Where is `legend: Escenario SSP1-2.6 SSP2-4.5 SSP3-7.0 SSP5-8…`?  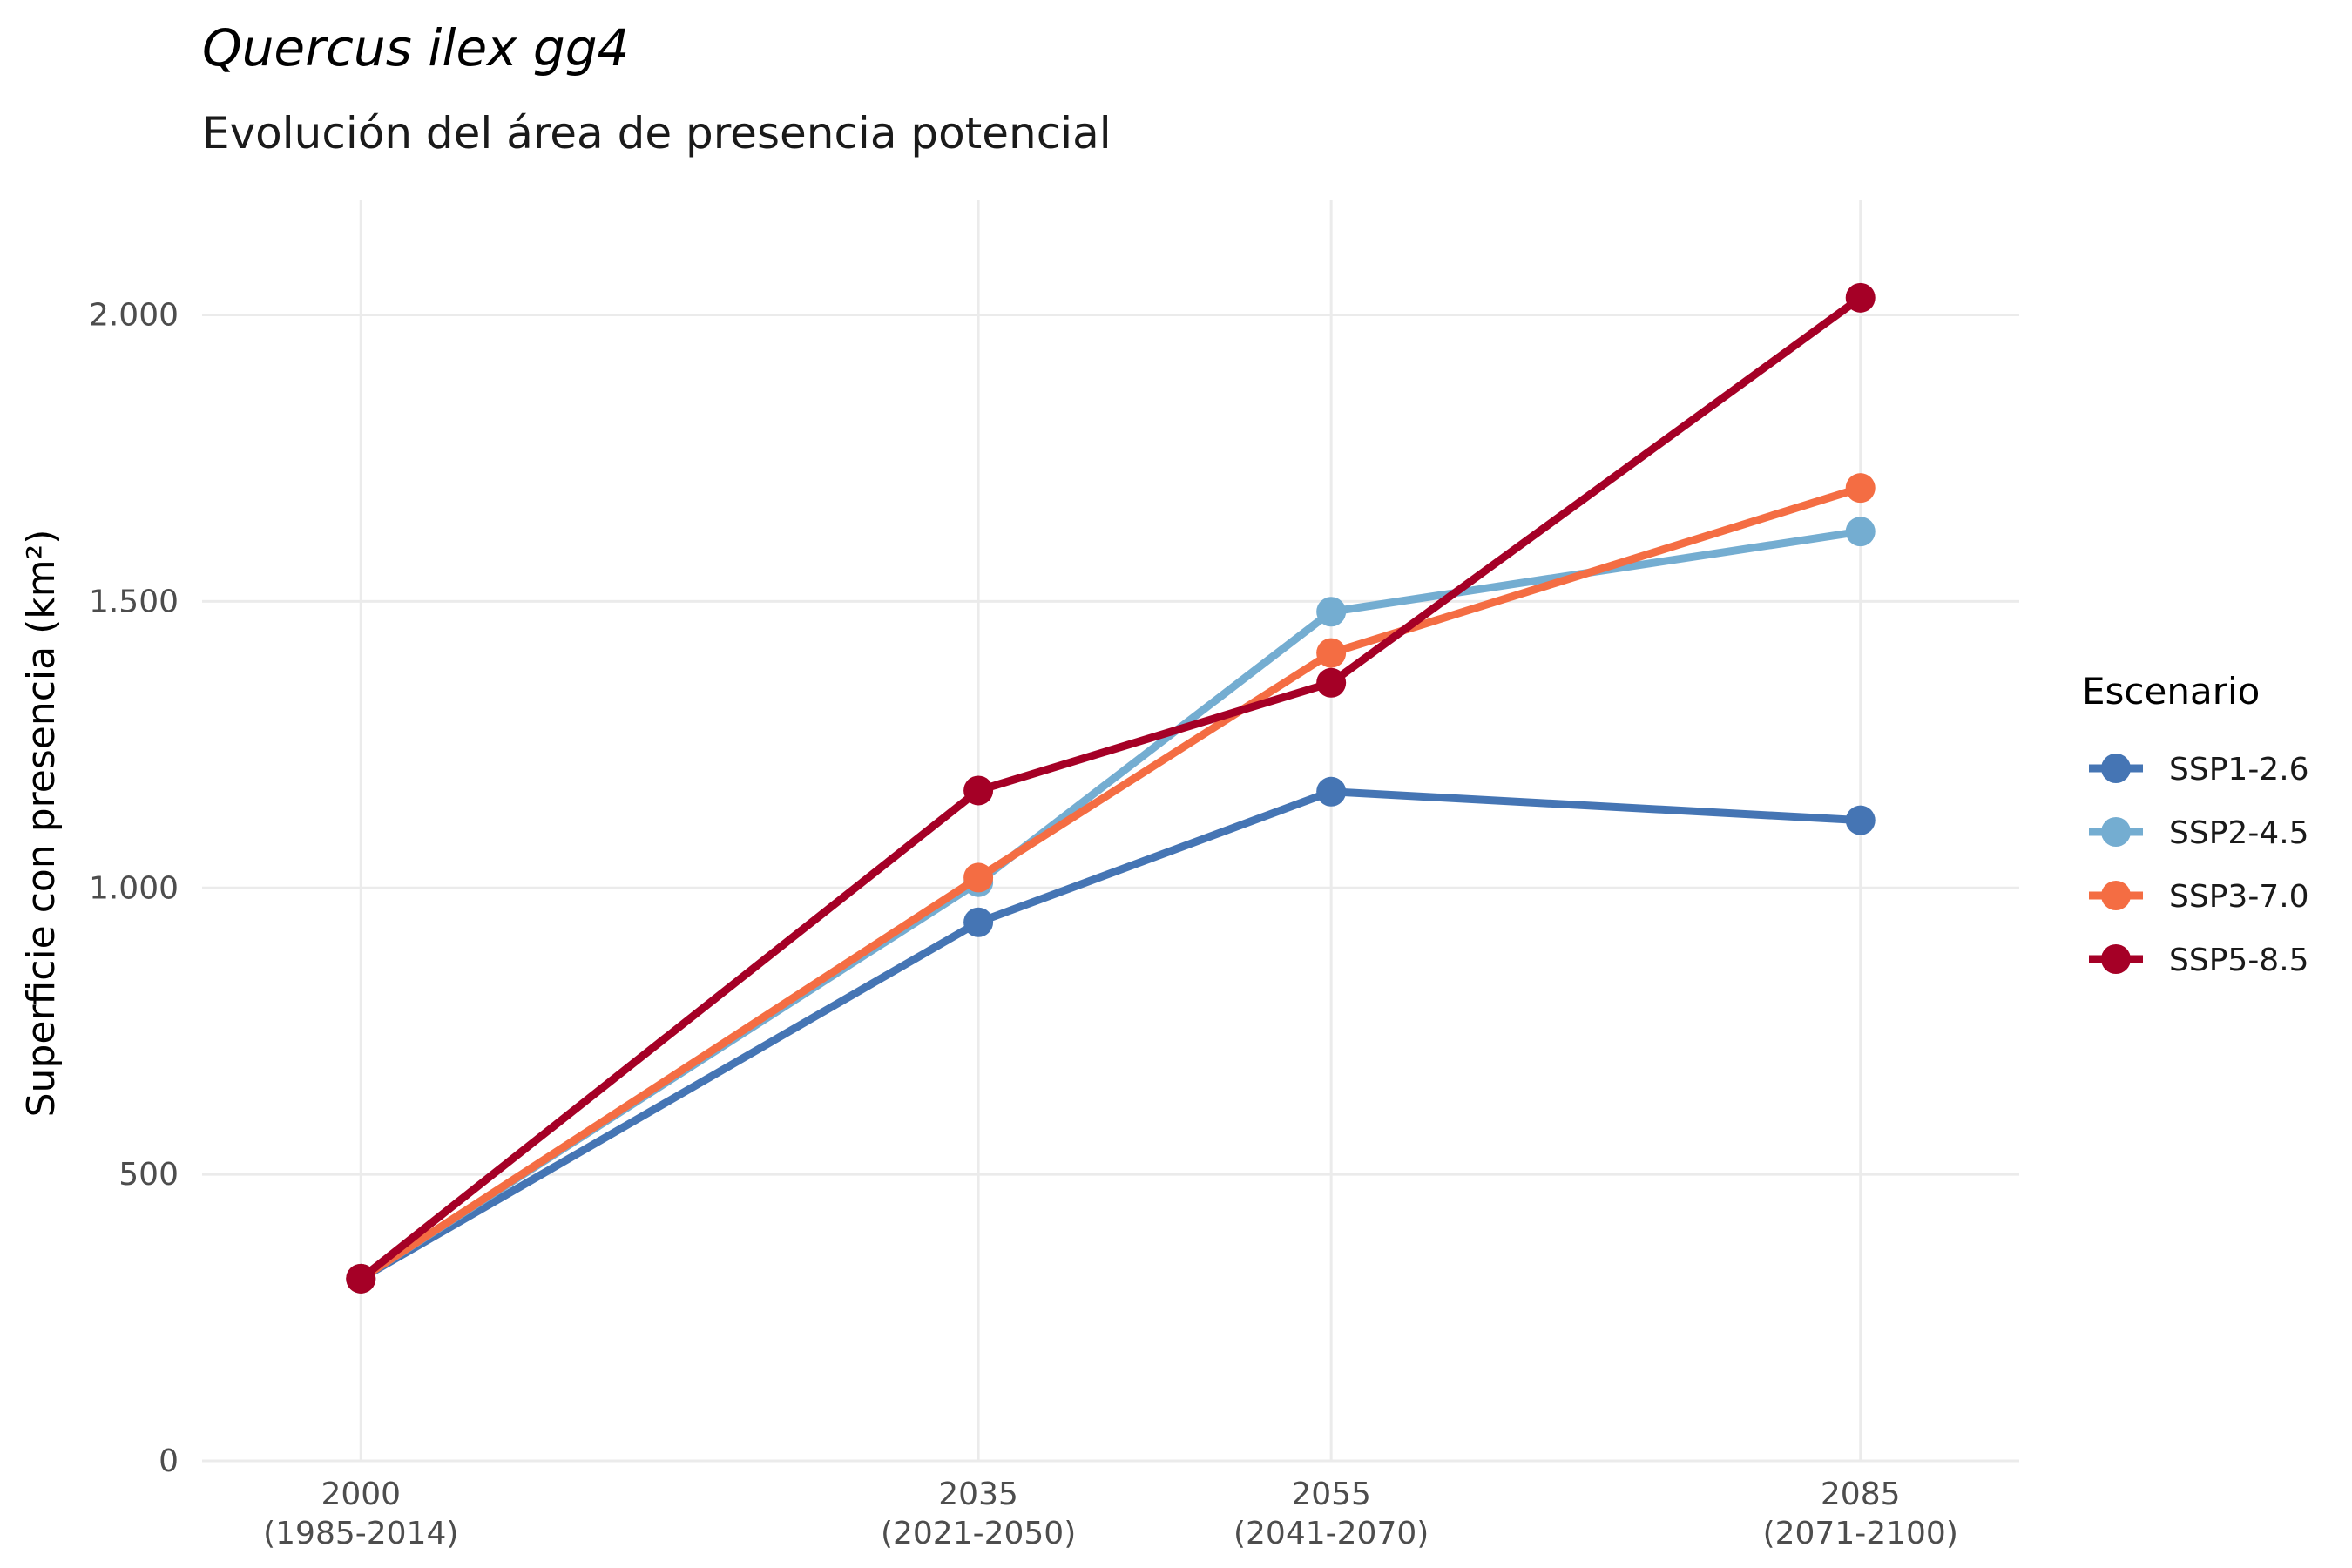 legend: Escenario SSP1-2.6 SSP2-4.5 SSP3-7.0 SSP5-8… is located at coordinates (2195, 824).